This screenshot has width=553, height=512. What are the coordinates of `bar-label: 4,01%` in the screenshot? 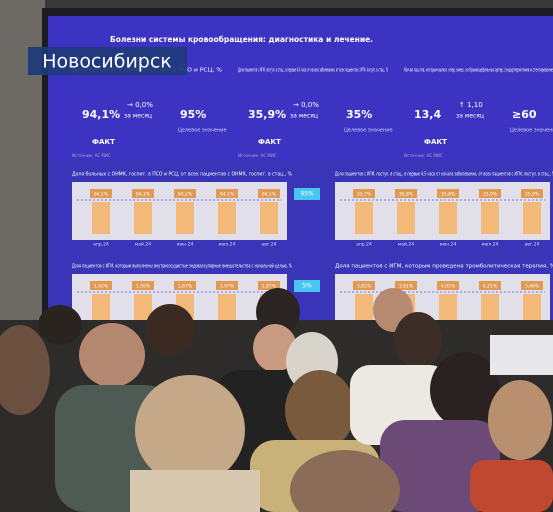 It's located at (448, 287).